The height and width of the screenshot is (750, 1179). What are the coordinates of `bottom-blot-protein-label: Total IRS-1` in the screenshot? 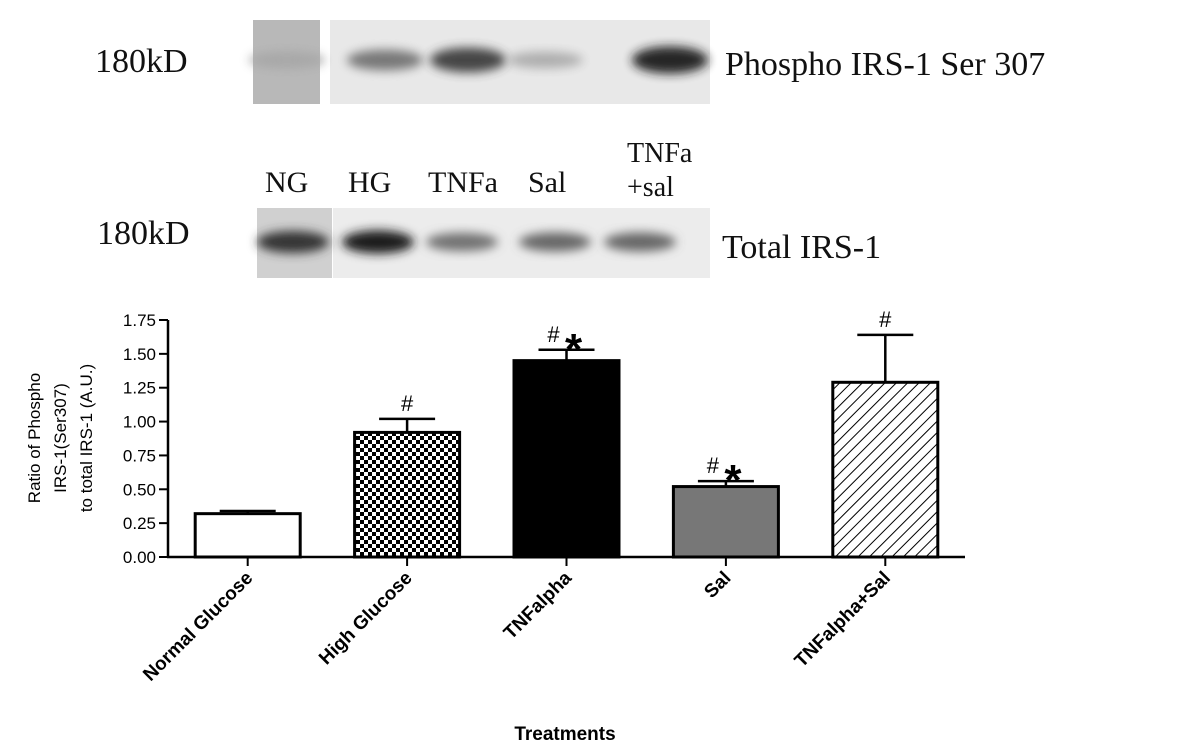 It's located at (801, 247).